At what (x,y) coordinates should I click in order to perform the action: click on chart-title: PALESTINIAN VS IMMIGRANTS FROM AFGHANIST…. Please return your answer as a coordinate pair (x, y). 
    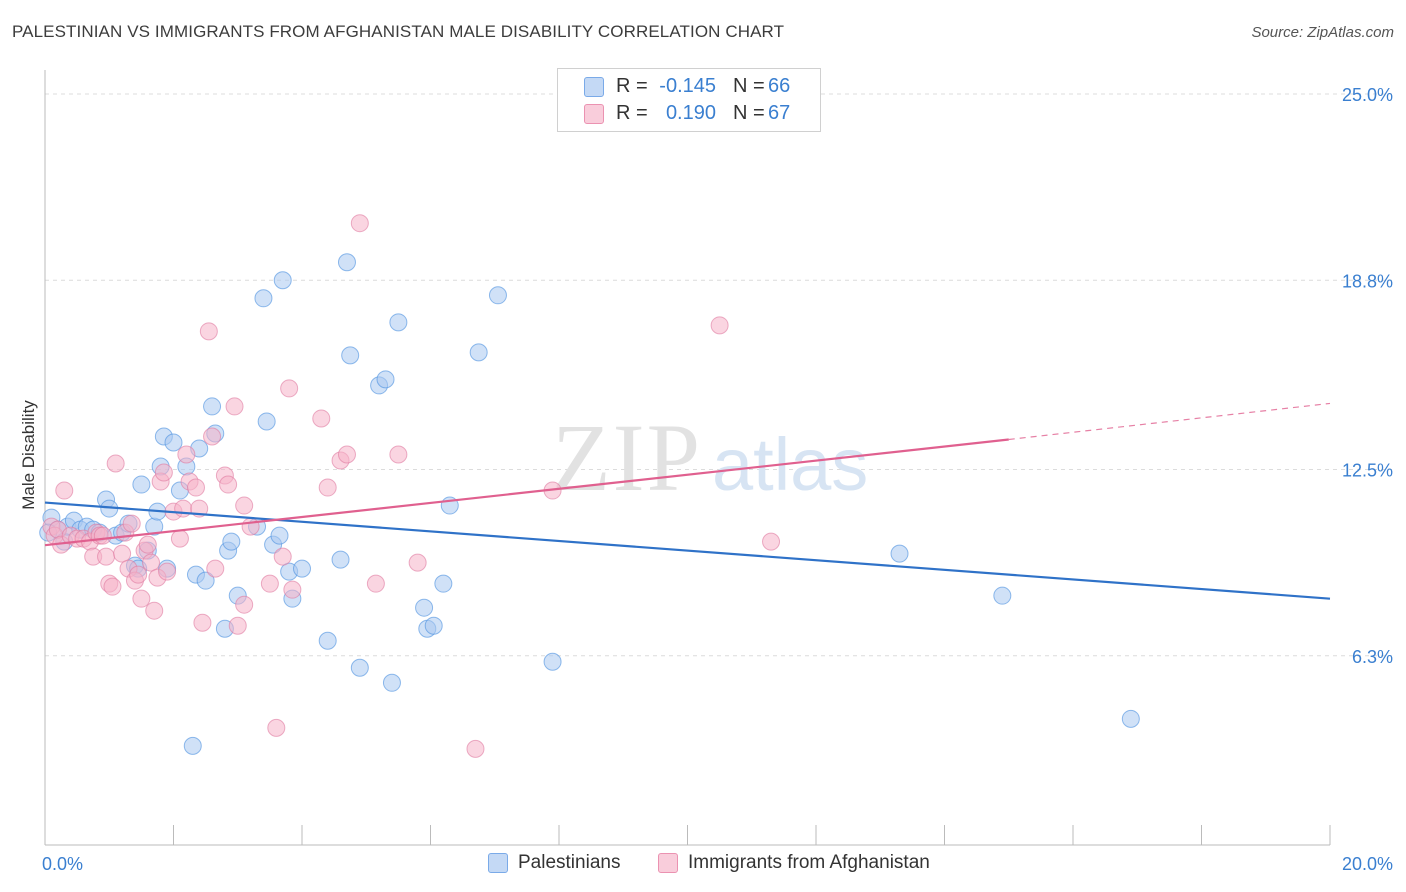
    Looking at the image, I should click on (398, 31).